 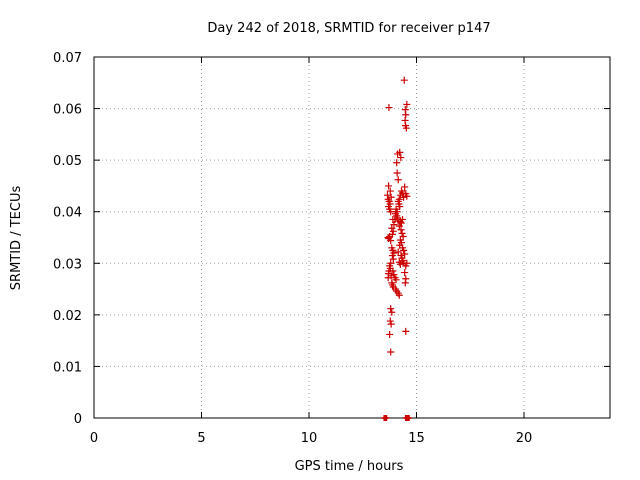 What do you see at coordinates (309, 438) in the screenshot?
I see `x-tick-label: 10` at bounding box center [309, 438].